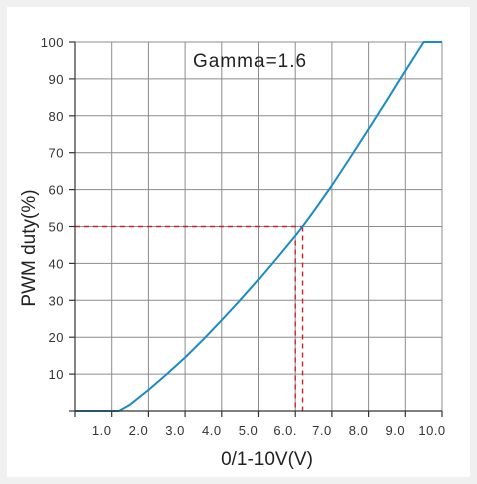 The width and height of the screenshot is (477, 484). What do you see at coordinates (56, 337) in the screenshot?
I see `y-tick-label: 20` at bounding box center [56, 337].